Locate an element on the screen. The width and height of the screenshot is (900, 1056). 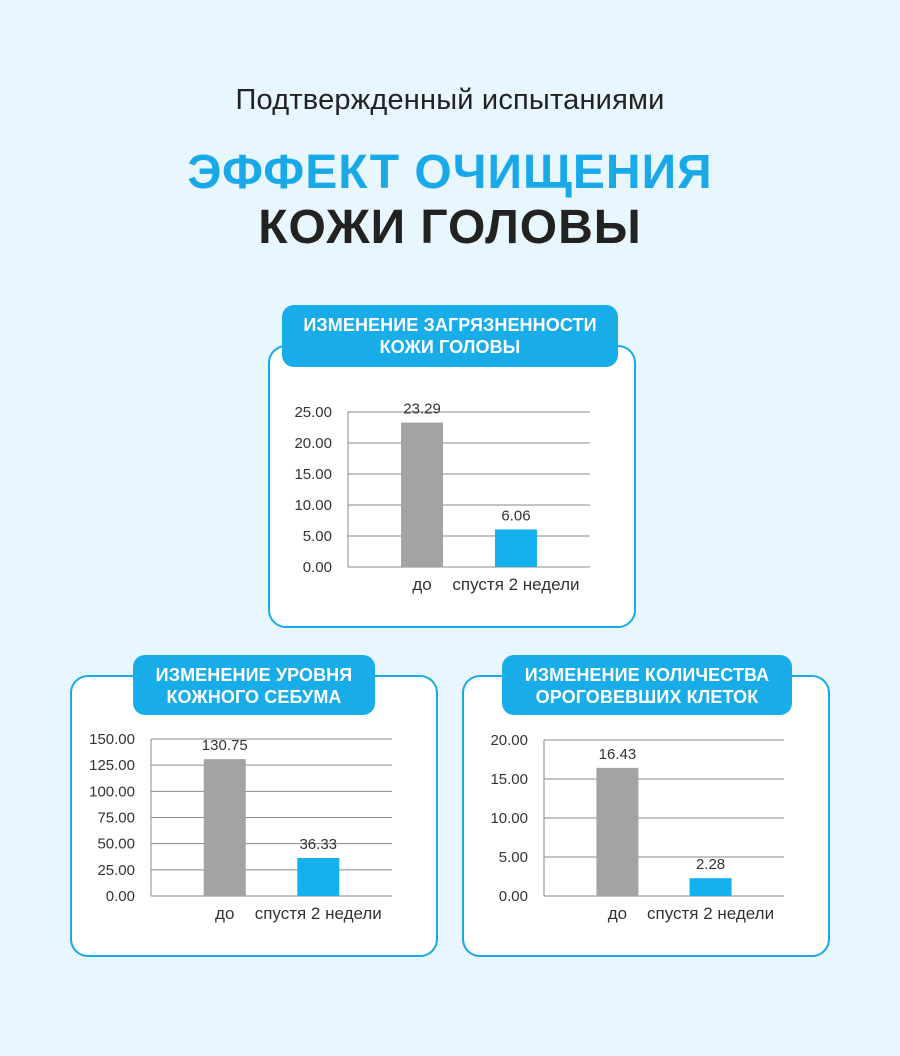
chart-title-badge-scalp-contamination: ИЗМЕНЕНИЕ ЗАГРЯЗНЕННОСТИ КОЖИ ГОЛОВЫ is located at coordinates (450, 336).